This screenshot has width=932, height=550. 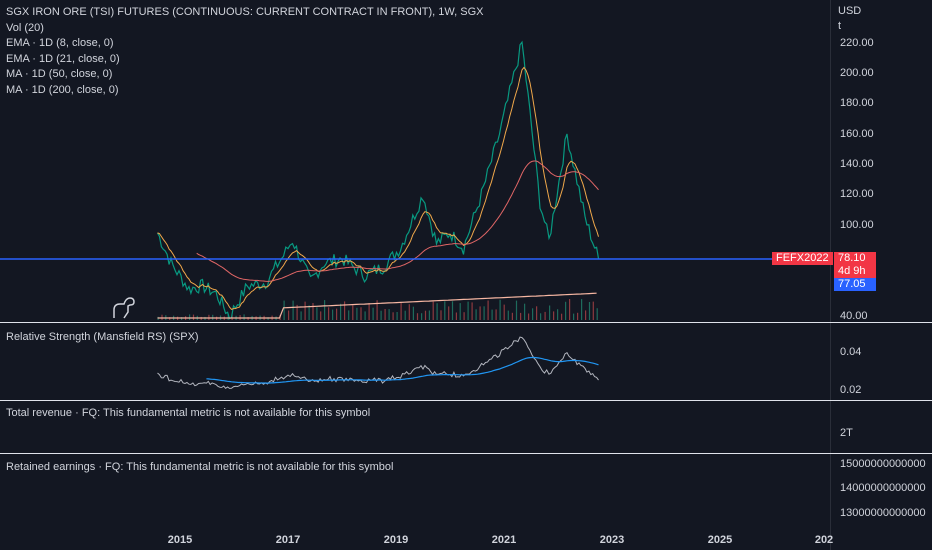 What do you see at coordinates (850, 11) in the screenshot?
I see `currency-label: USD` at bounding box center [850, 11].